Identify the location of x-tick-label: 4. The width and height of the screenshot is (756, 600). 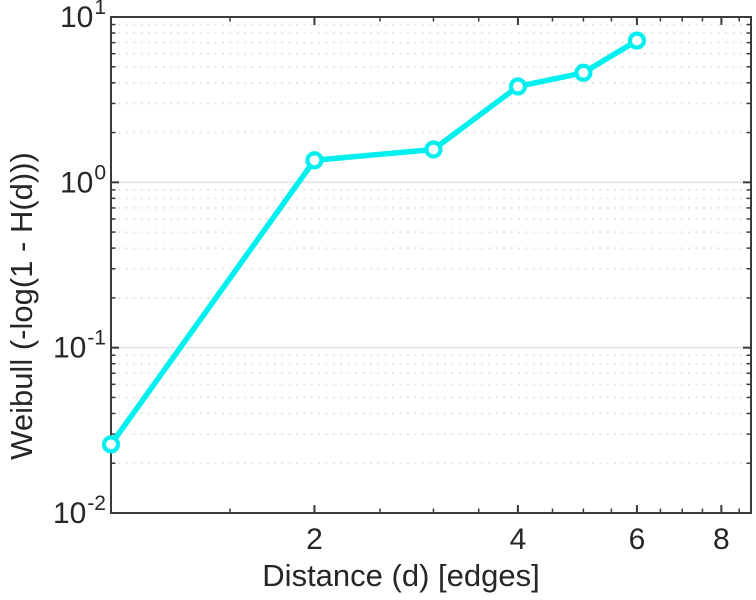
(518, 539).